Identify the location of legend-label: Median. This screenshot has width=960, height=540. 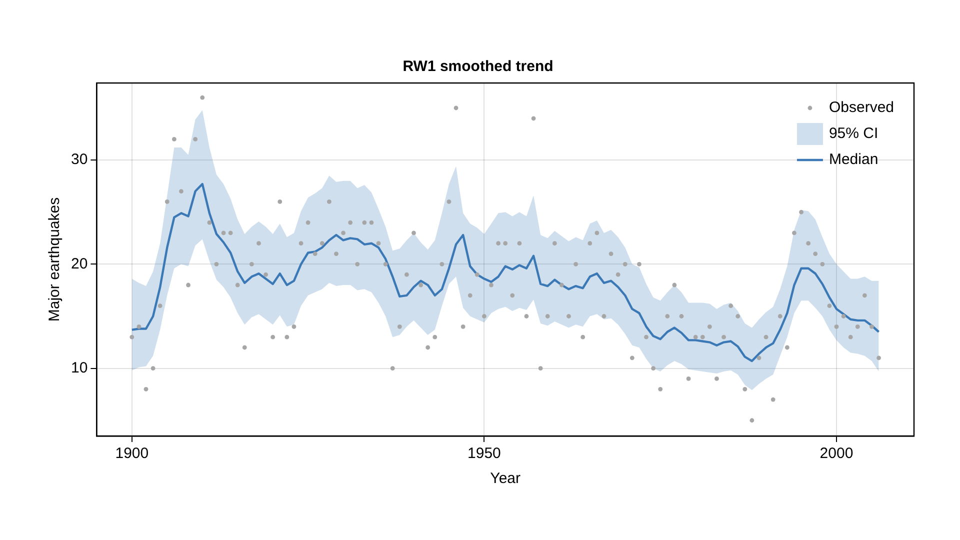
(853, 159).